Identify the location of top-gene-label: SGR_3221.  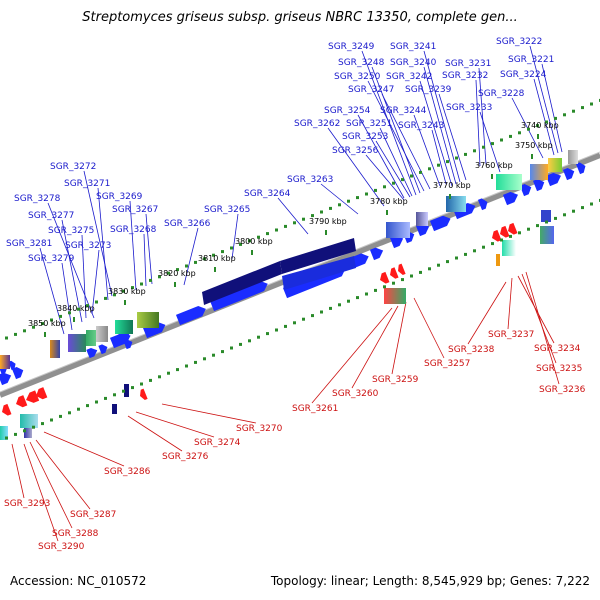
(531, 60).